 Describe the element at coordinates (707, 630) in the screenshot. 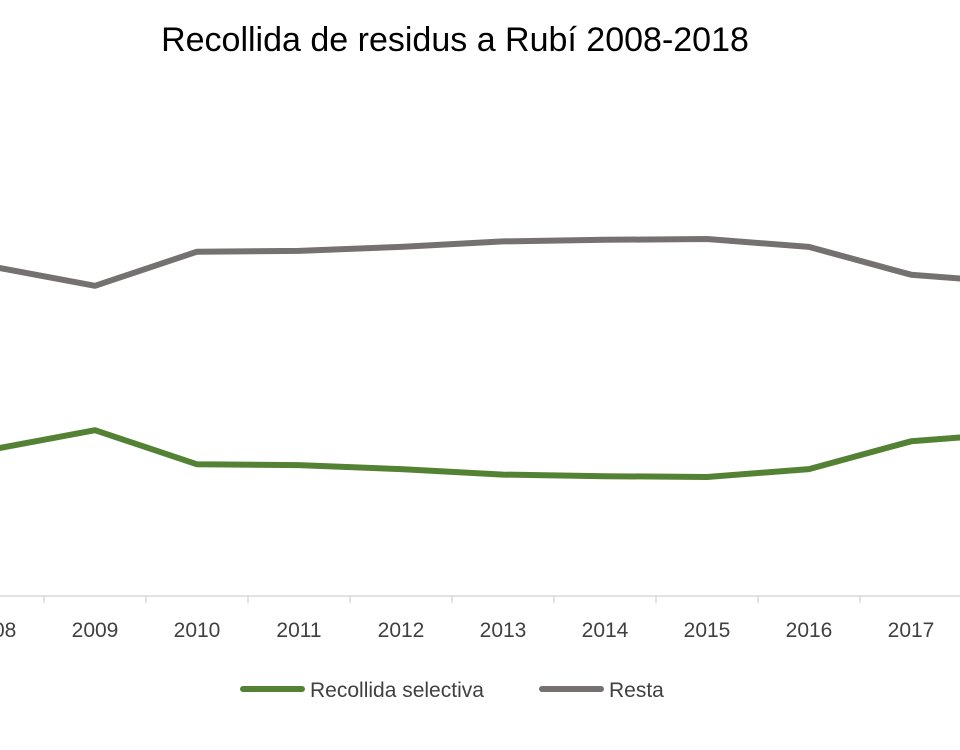

I see `x-tick-label: 2015` at that location.